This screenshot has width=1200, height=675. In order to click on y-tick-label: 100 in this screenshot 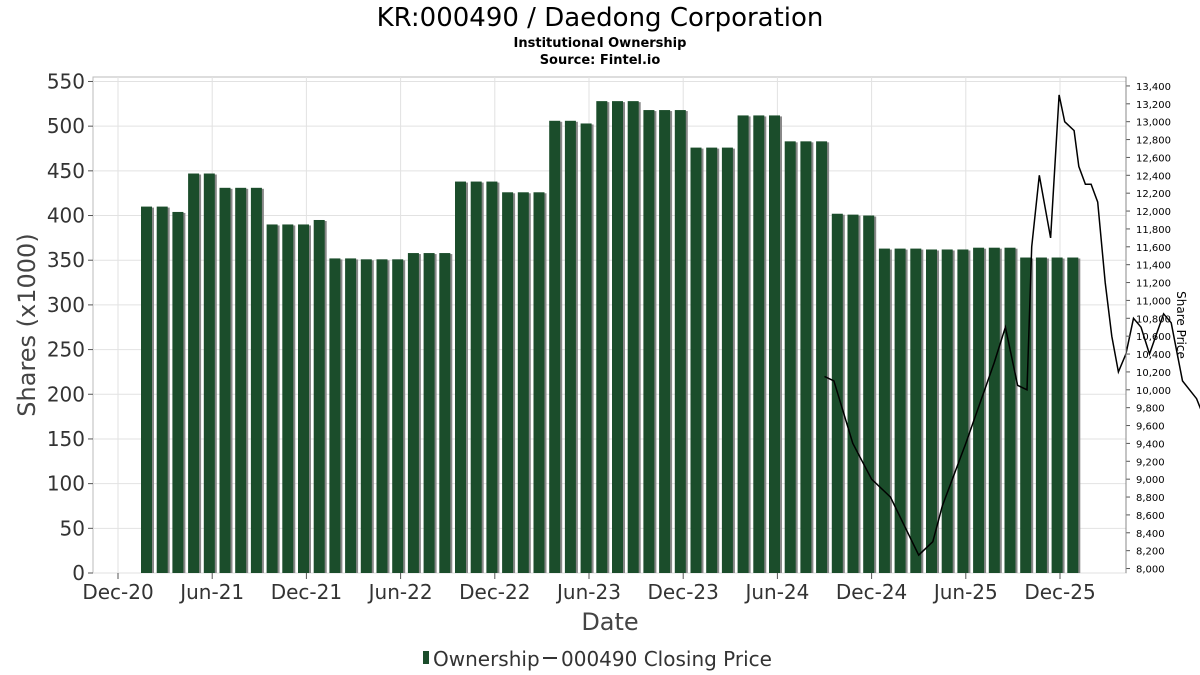, I will do `click(66, 484)`.